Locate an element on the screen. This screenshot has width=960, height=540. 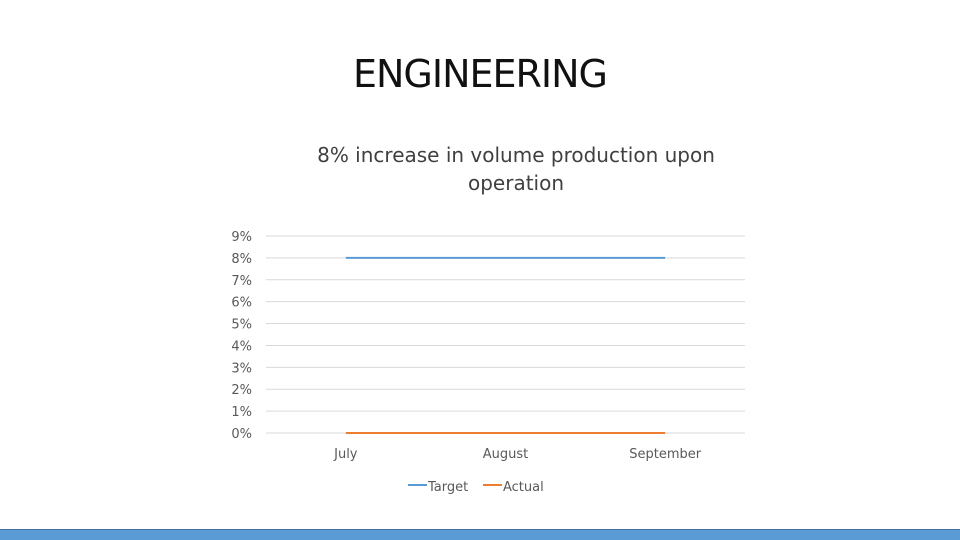
y-tick-label: 0% is located at coordinates (241, 434).